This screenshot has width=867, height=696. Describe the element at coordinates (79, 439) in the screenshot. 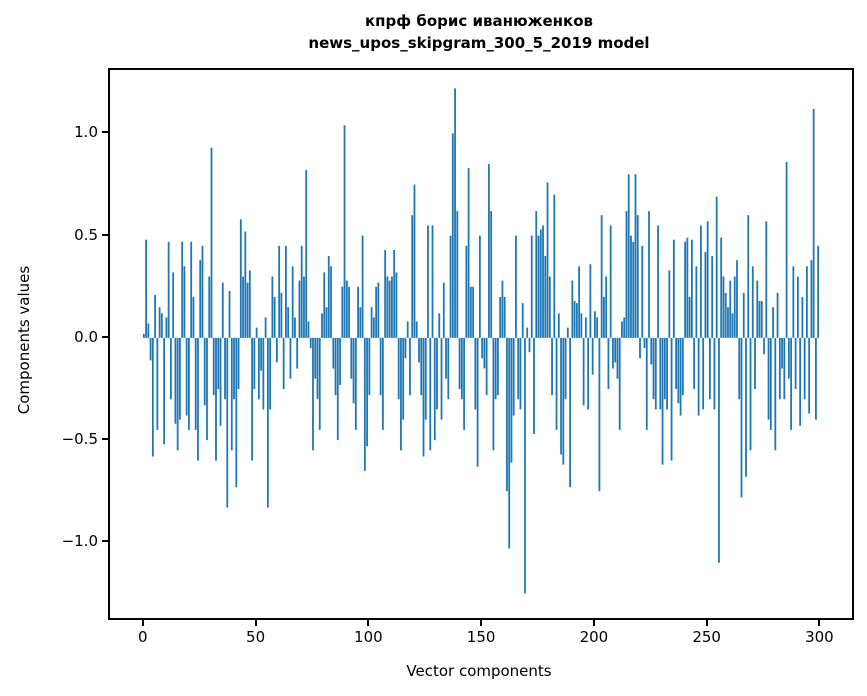

I see `y-tick-label: −0.5` at that location.